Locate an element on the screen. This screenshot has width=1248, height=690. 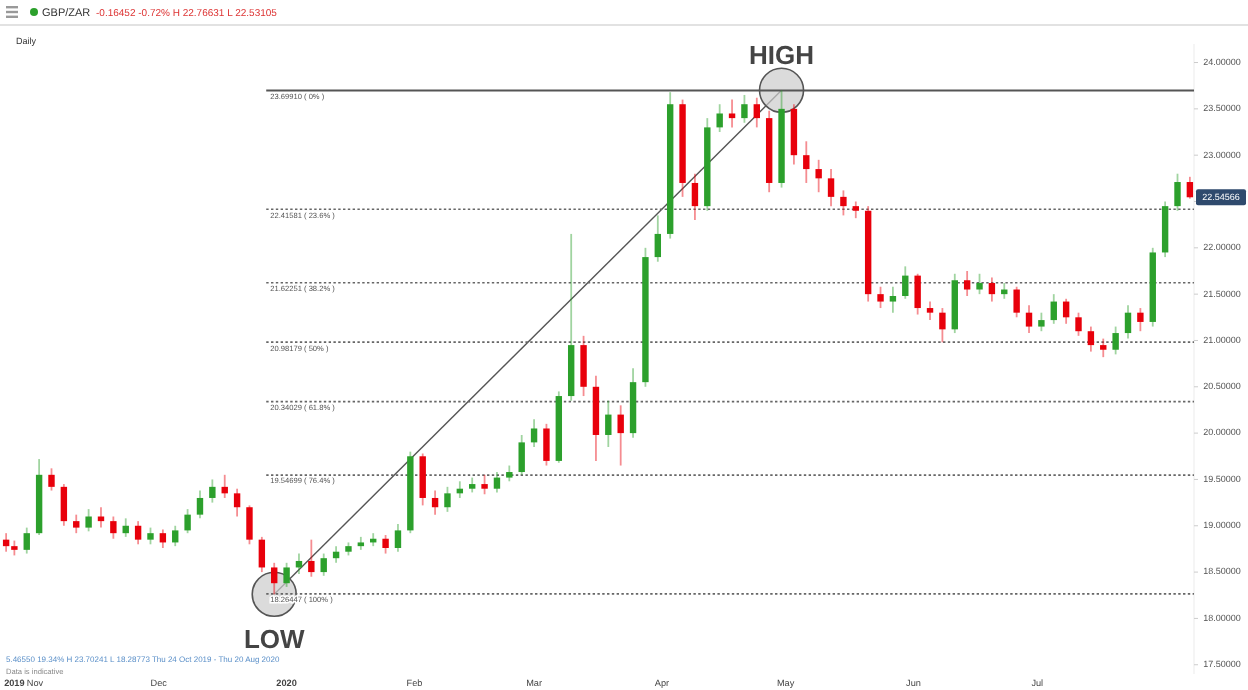
annotation: LOW is located at coordinates (274, 638).